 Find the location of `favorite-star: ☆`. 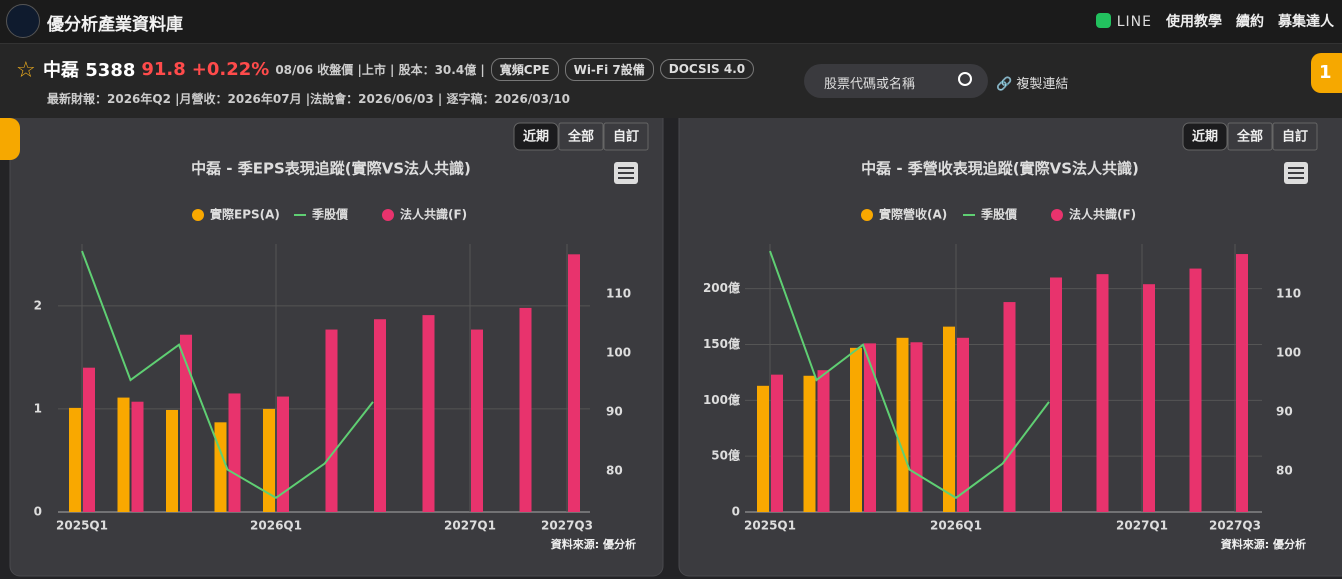

favorite-star: ☆ is located at coordinates (26, 70).